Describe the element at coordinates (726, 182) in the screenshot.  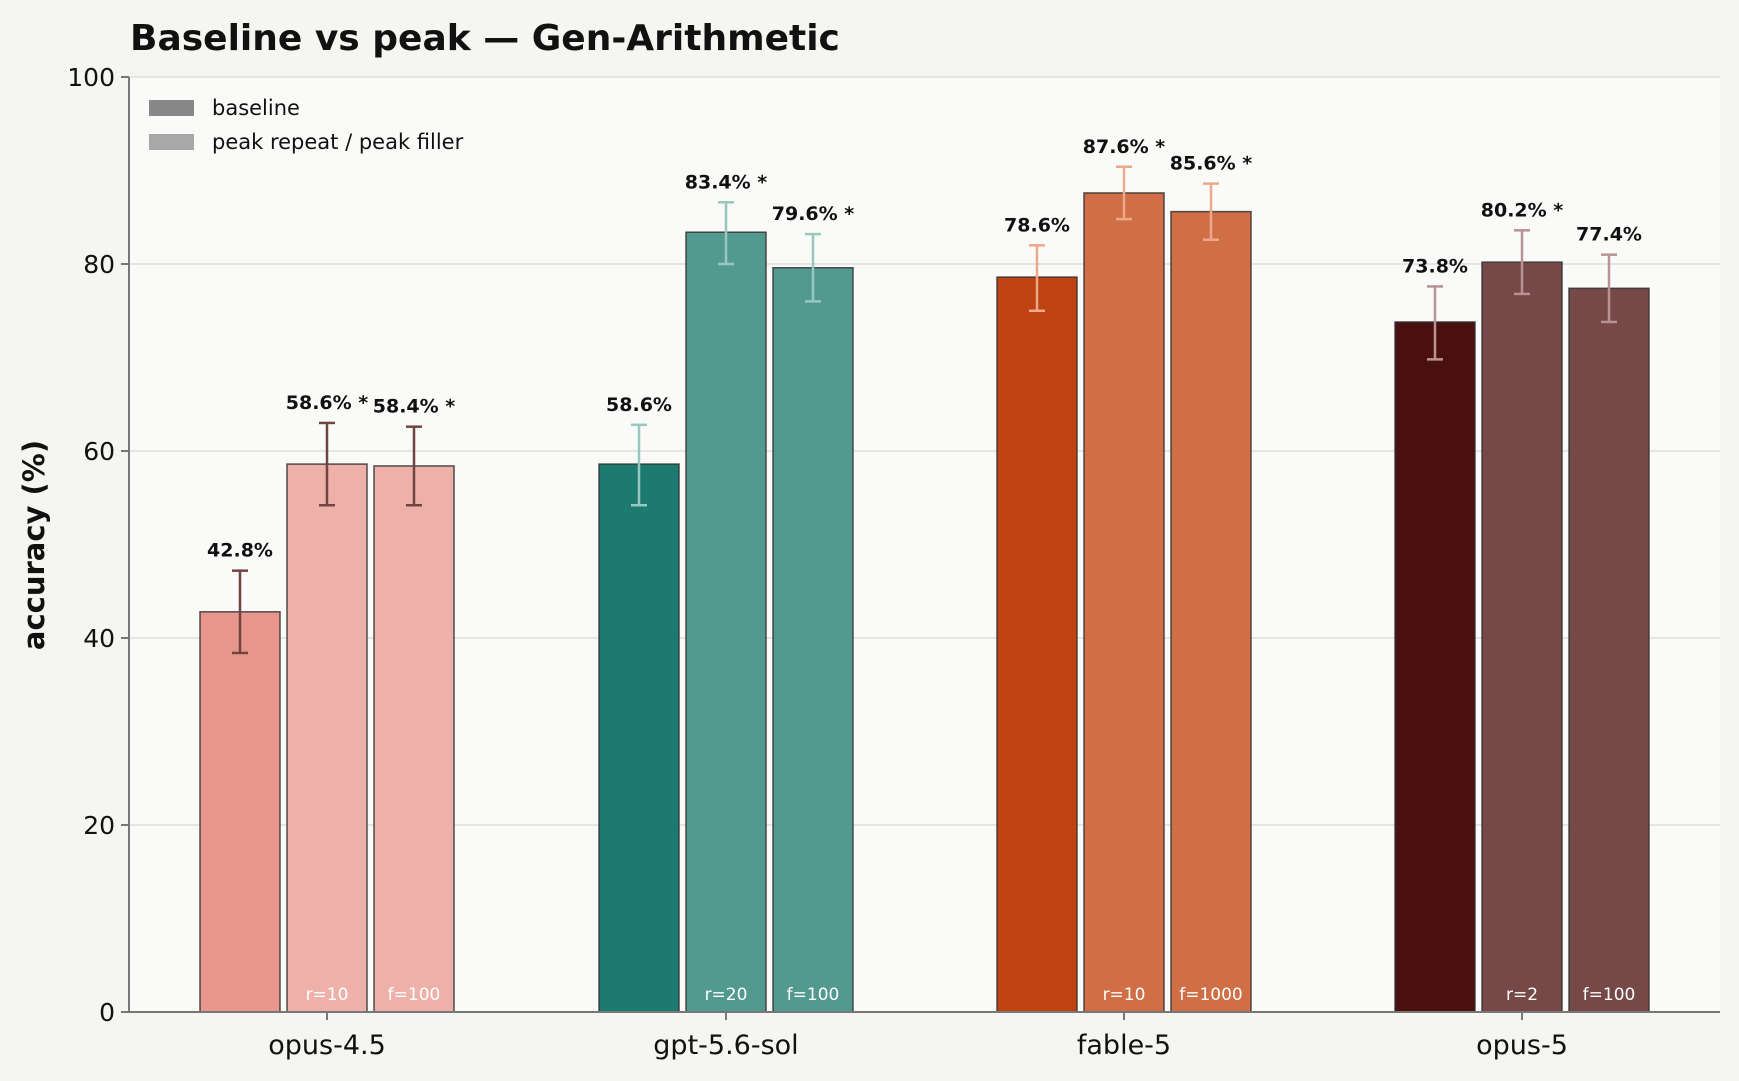
I see `data-label: 83.4% *` at that location.